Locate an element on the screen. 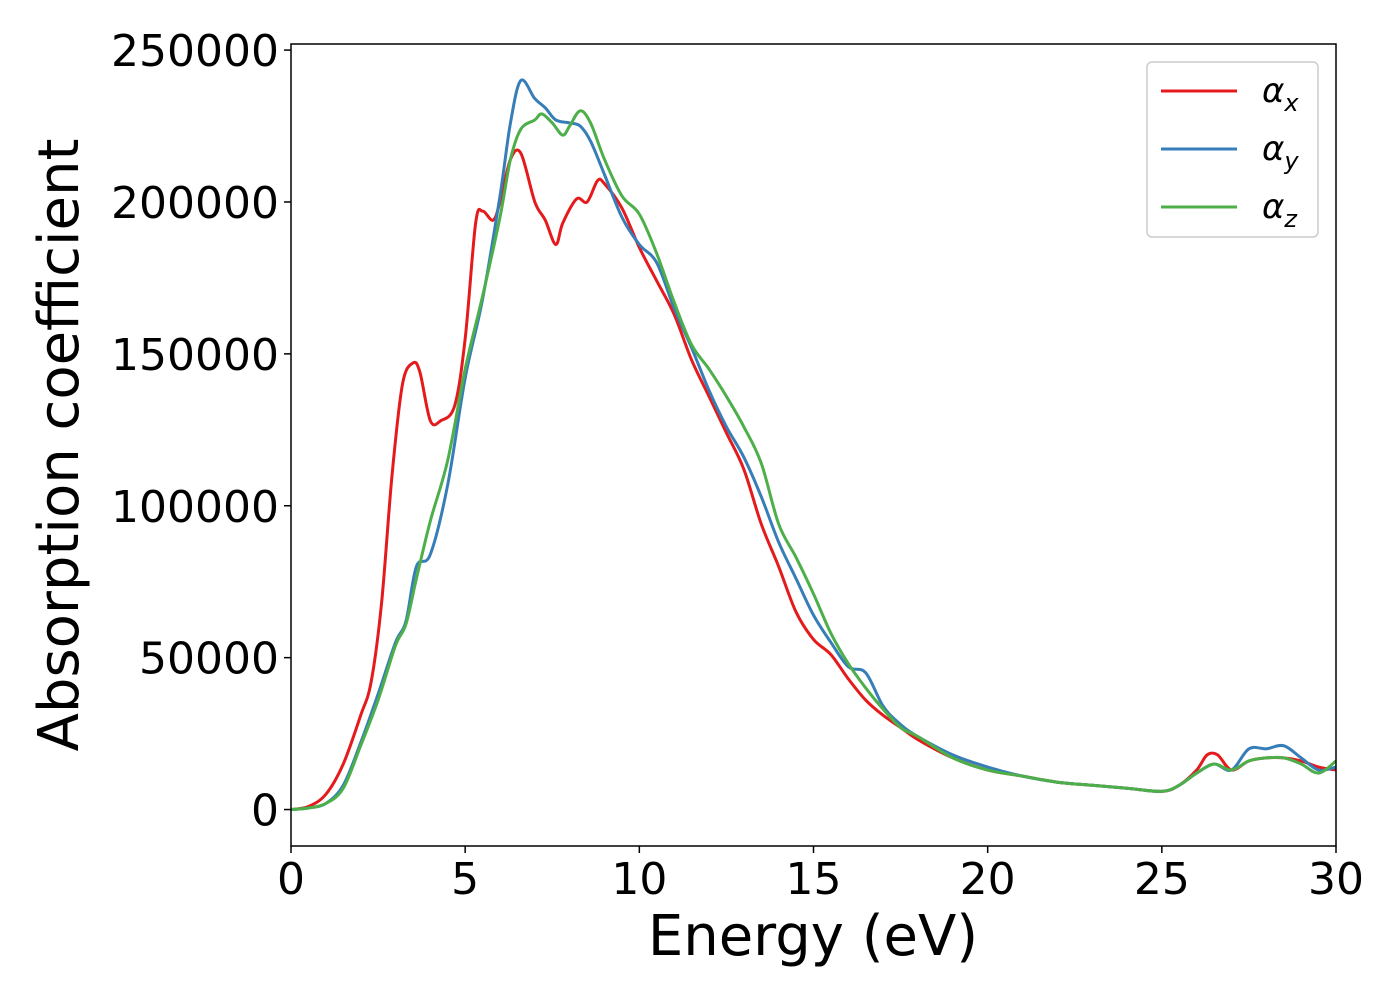 Image resolution: width=1400 pixels, height=1000 pixels. x-axis-title: Energy (eV) is located at coordinates (813, 936).